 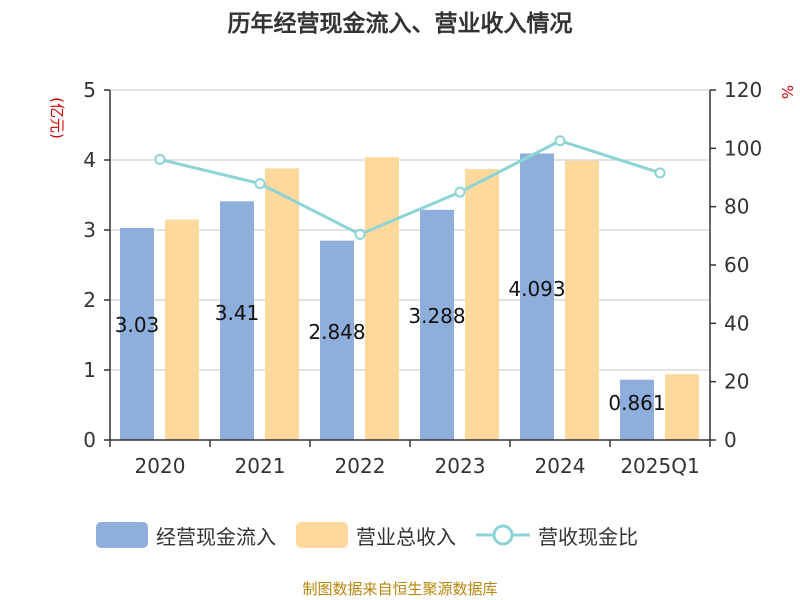 I want to click on data-label: 3.288, so click(x=436, y=316).